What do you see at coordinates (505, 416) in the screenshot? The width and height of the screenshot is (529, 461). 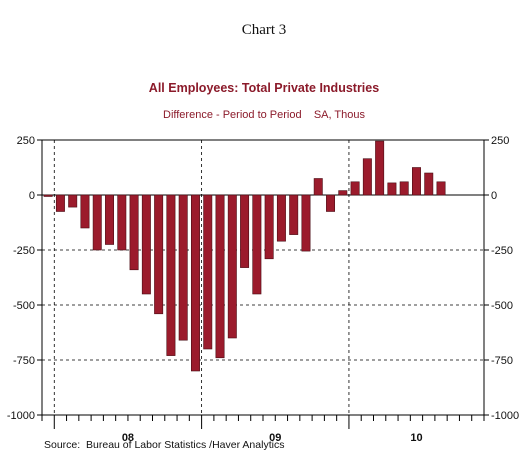 I see `ytick-label-right: -1000` at bounding box center [505, 416].